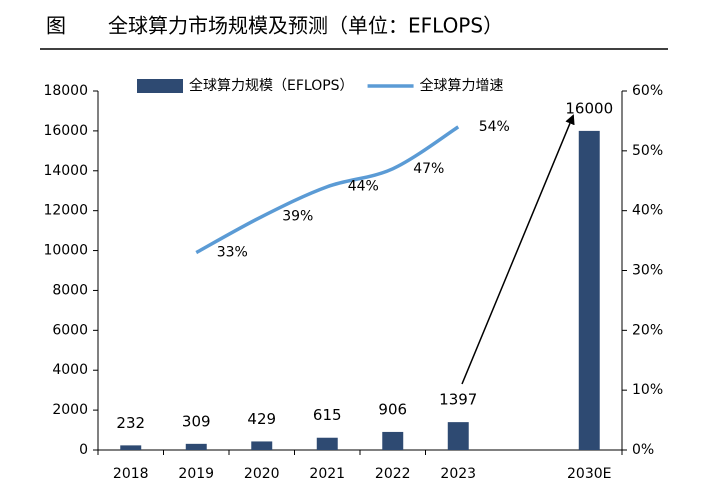 The width and height of the screenshot is (709, 494). What do you see at coordinates (160, 86) in the screenshot?
I see `legend-swatch` at bounding box center [160, 86].